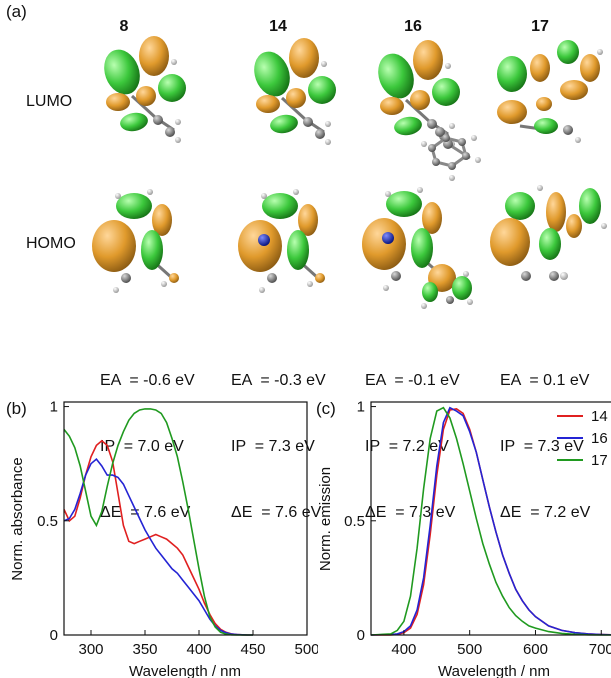  I want to click on legend-label-14: 14, so click(599, 416).